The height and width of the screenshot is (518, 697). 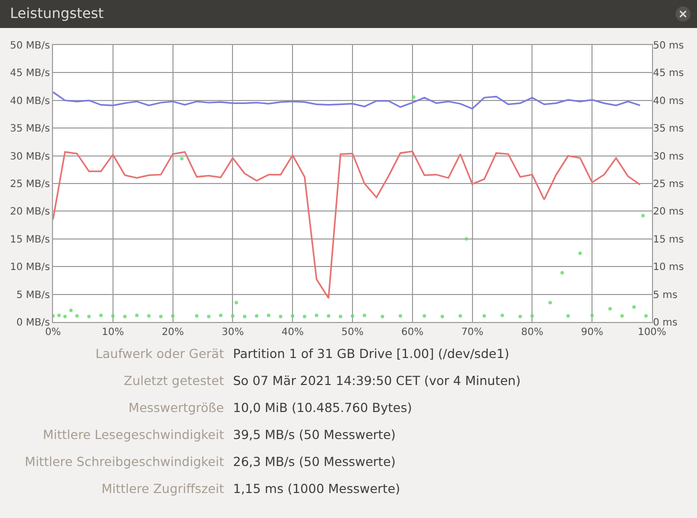 What do you see at coordinates (665, 295) in the screenshot?
I see `y2-tick-label: 5 ms` at bounding box center [665, 295].